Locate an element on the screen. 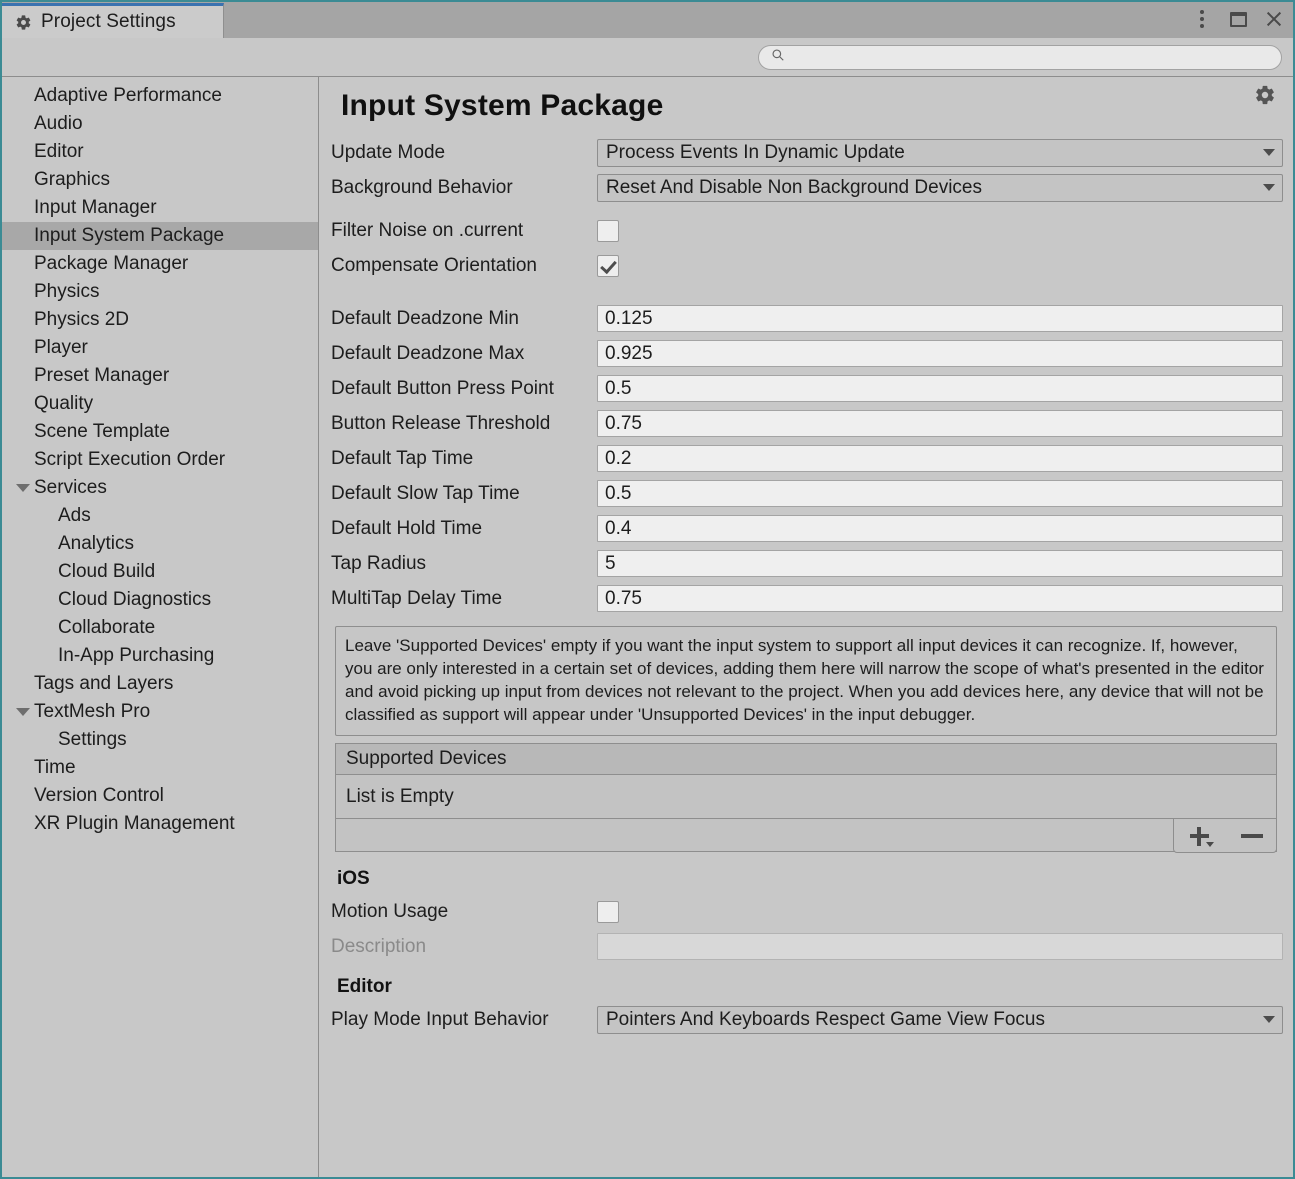 This screenshot has height=1179, width=1295. tab-project-settings: Project Settings is located at coordinates (113, 20).